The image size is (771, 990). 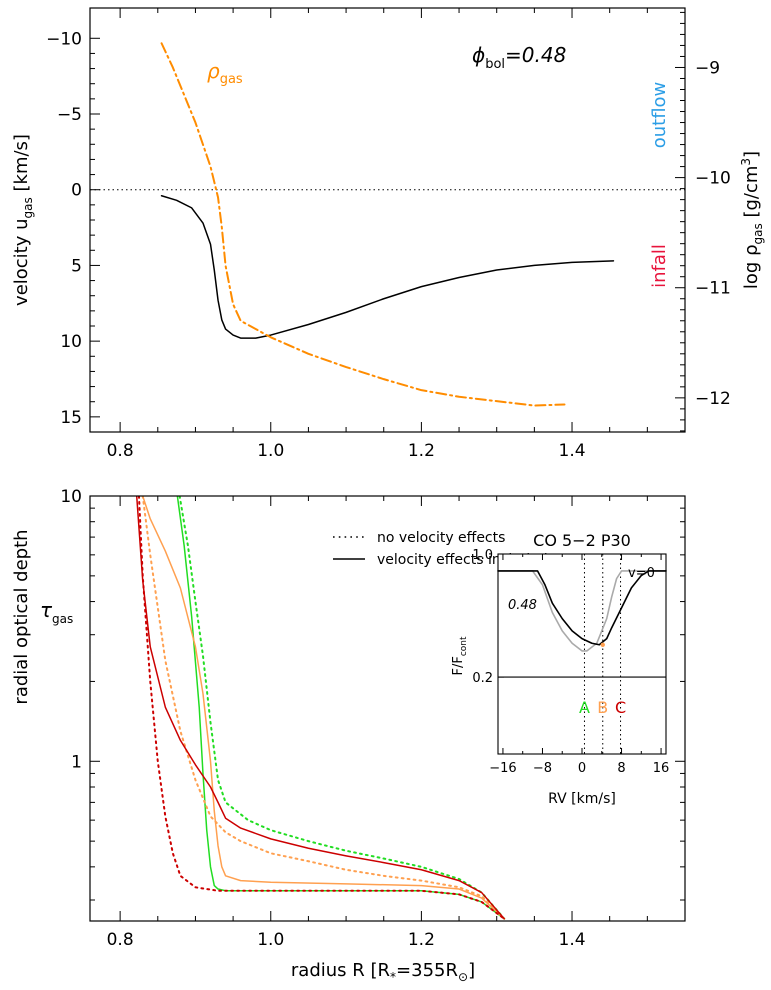 What do you see at coordinates (76, 266) in the screenshot?
I see `top-ytick-left-label: 5` at bounding box center [76, 266].